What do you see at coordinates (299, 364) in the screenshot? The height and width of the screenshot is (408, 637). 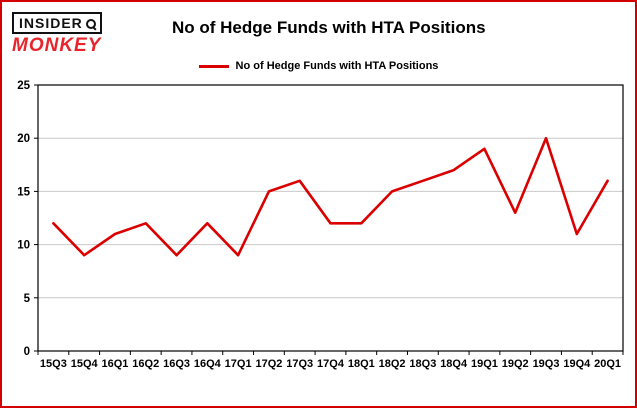 I see `x-tick-label: 17Q3` at bounding box center [299, 364].